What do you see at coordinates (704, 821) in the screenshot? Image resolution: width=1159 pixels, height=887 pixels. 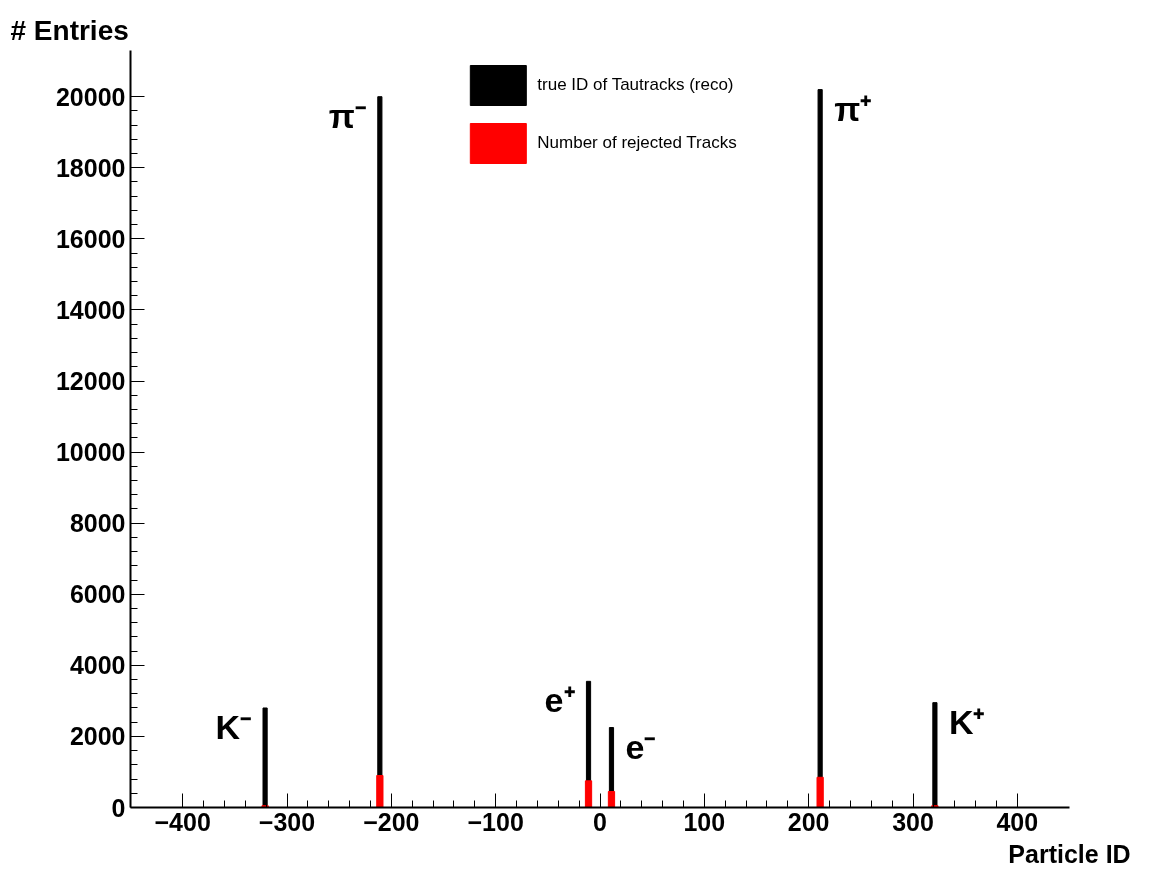 I see `x-tick-label: 100` at bounding box center [704, 821].